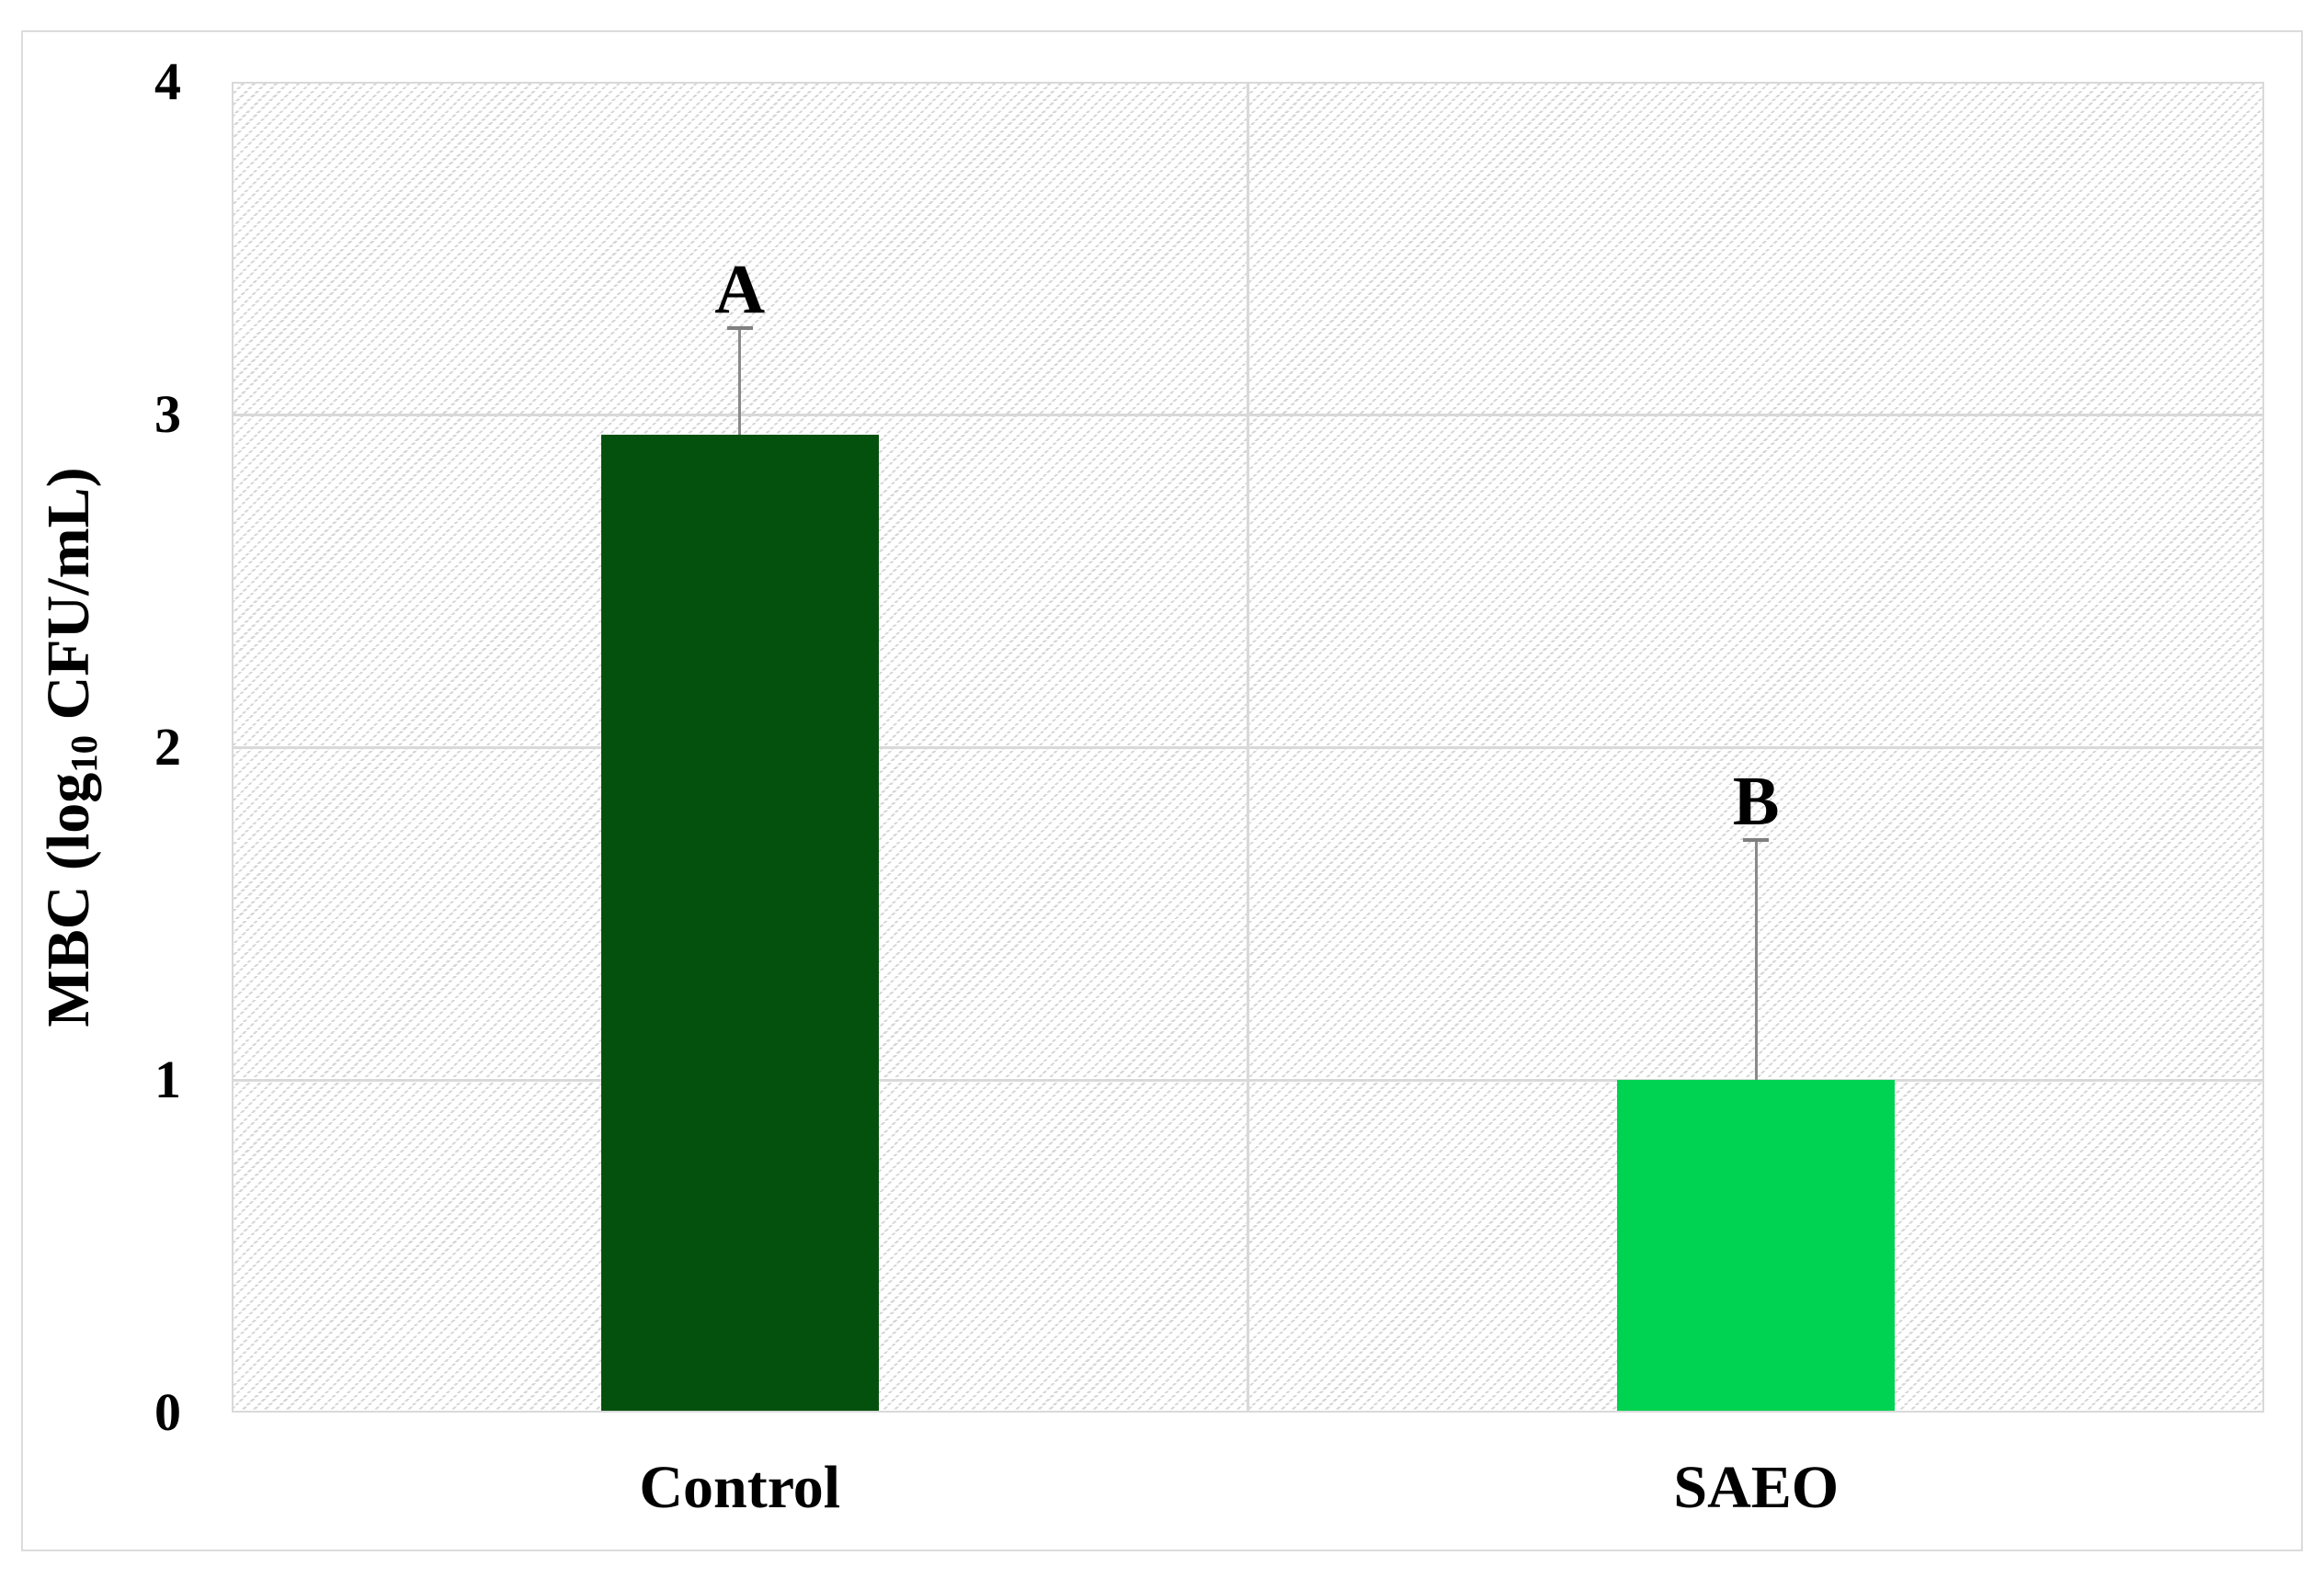 This screenshot has height=1578, width=2324. Describe the element at coordinates (168, 414) in the screenshot. I see `y-tick-label-3: 3` at that location.